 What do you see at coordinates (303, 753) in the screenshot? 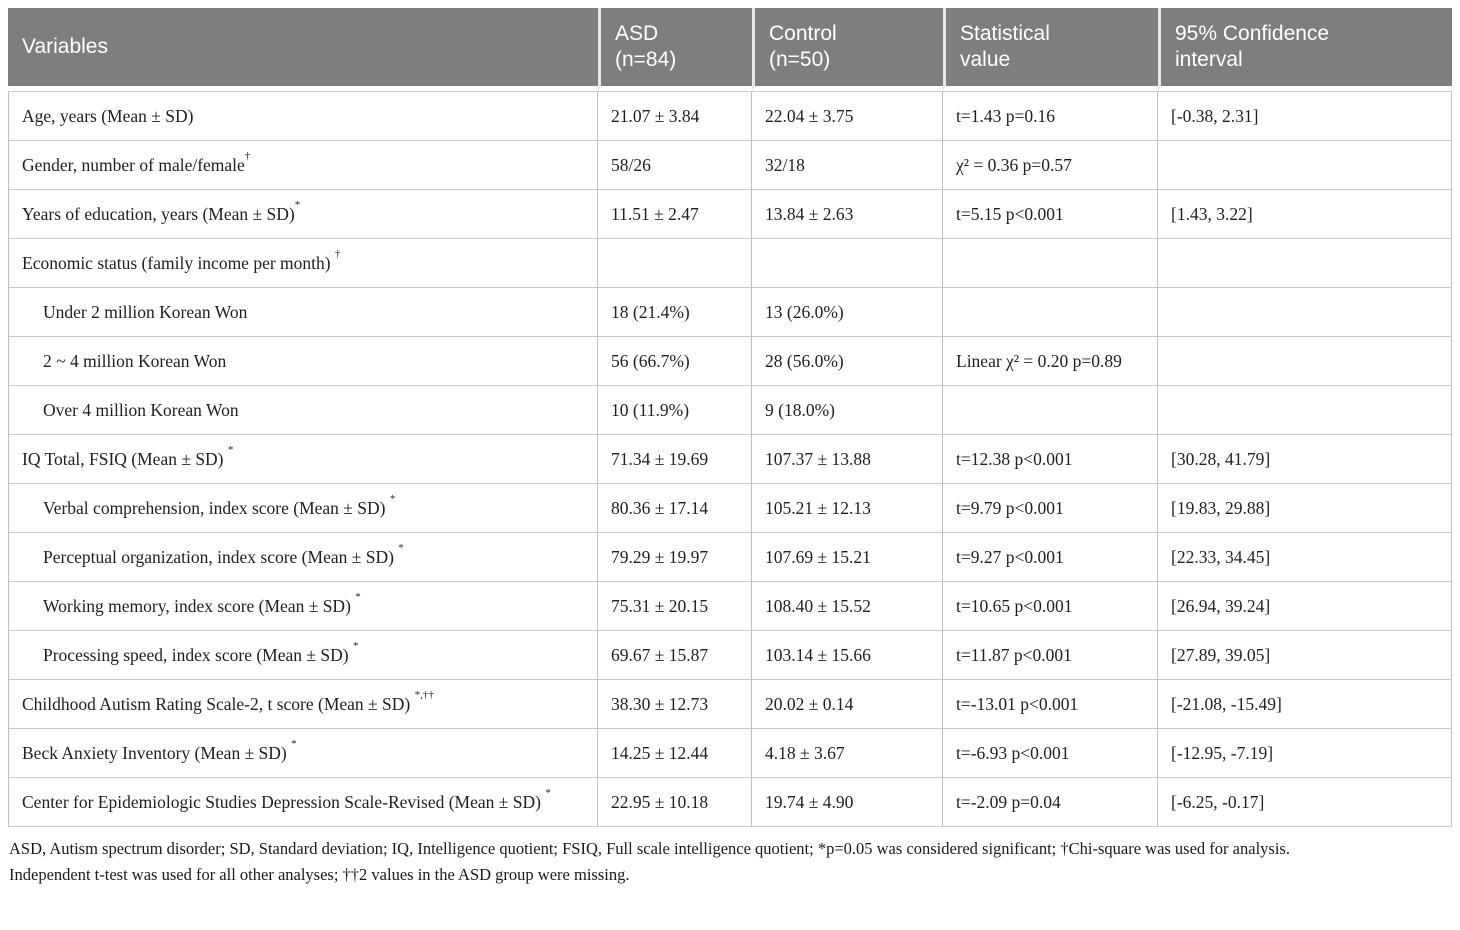
I see `variable-cell: Beck Anxiety Inventory (Mean ± SD) *` at bounding box center [303, 753].